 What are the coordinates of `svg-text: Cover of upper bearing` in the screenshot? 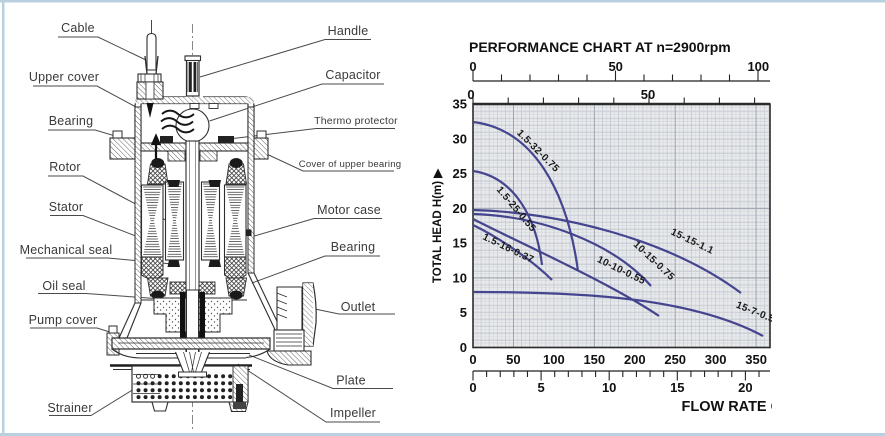 It's located at (350, 164).